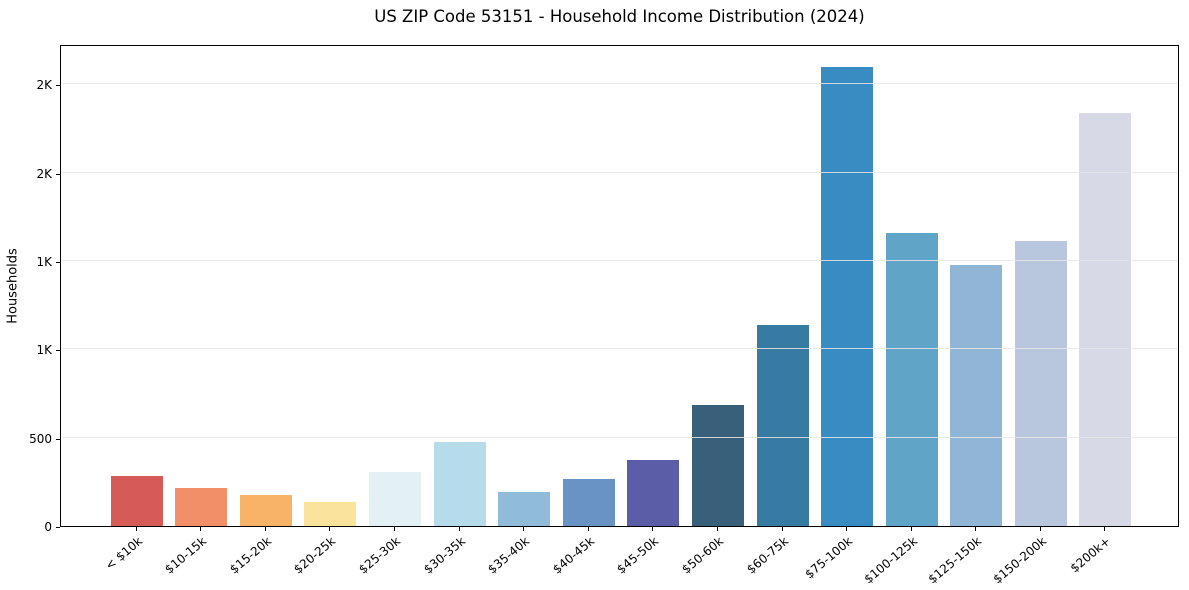  Describe the element at coordinates (265, 529) in the screenshot. I see `x-tick-mark-$15-20k` at that location.